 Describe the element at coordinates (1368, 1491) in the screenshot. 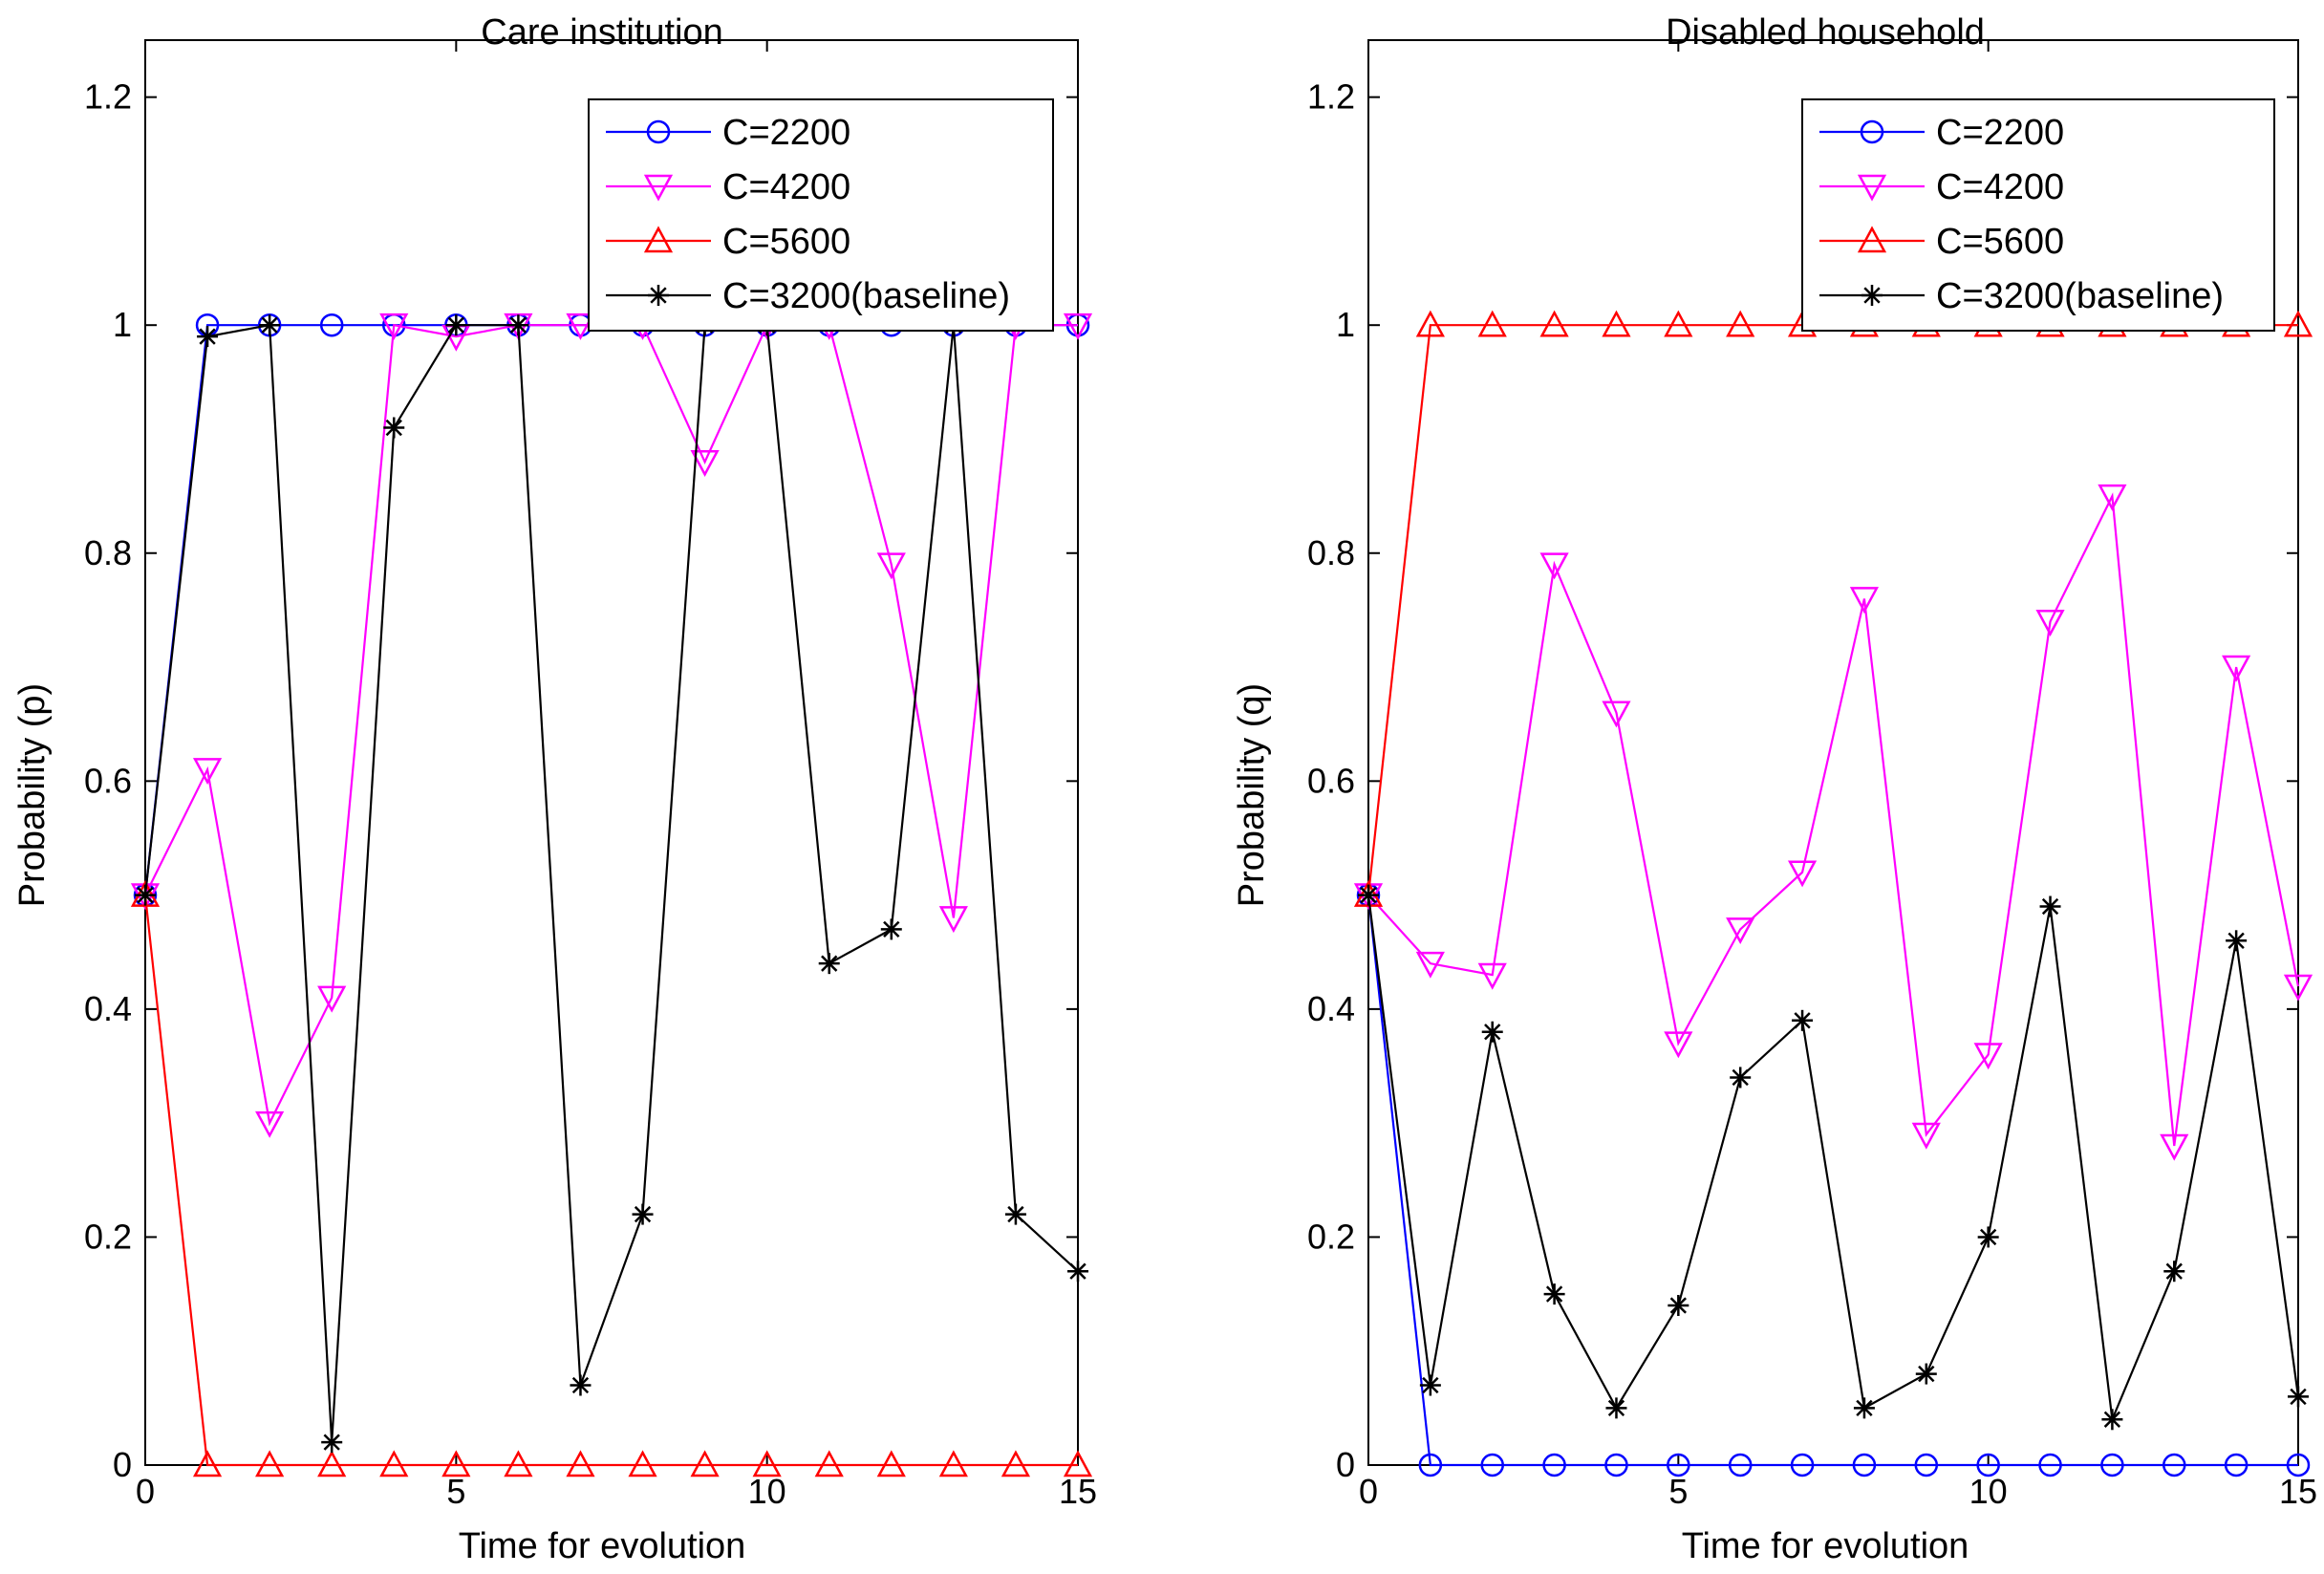

I see `x-tick-label: 0` at that location.